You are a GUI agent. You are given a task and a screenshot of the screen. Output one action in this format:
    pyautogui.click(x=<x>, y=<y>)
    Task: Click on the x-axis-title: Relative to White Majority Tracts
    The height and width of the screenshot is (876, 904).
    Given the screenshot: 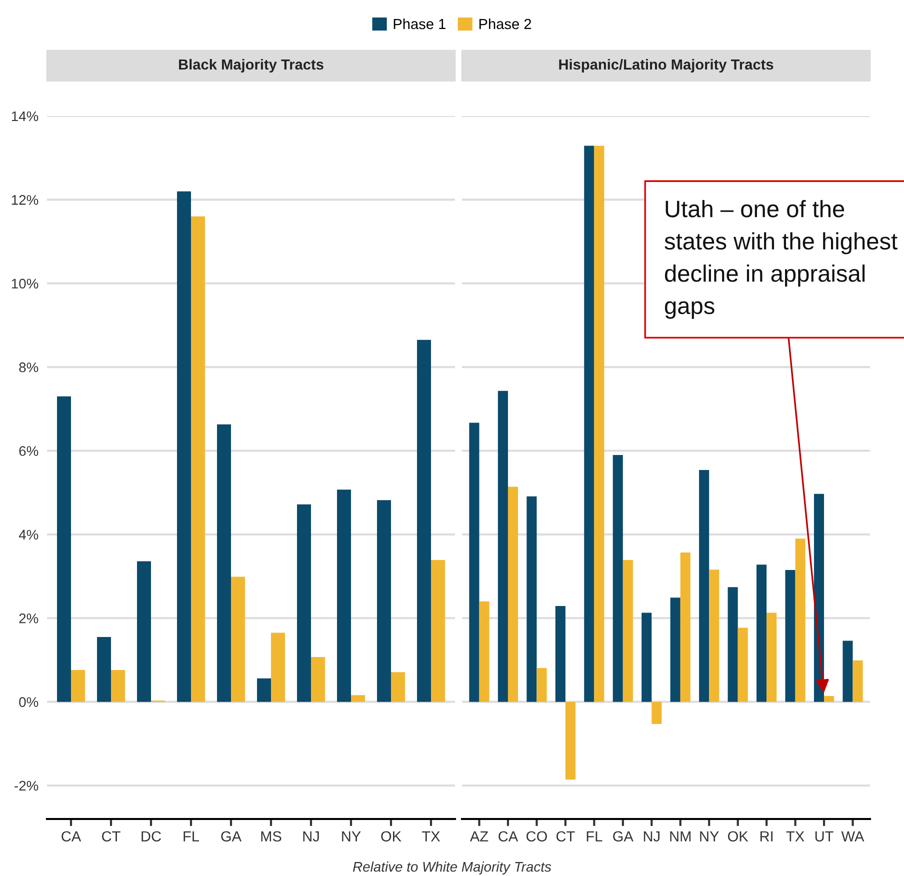 What is the action you would take?
    pyautogui.click(x=452, y=868)
    